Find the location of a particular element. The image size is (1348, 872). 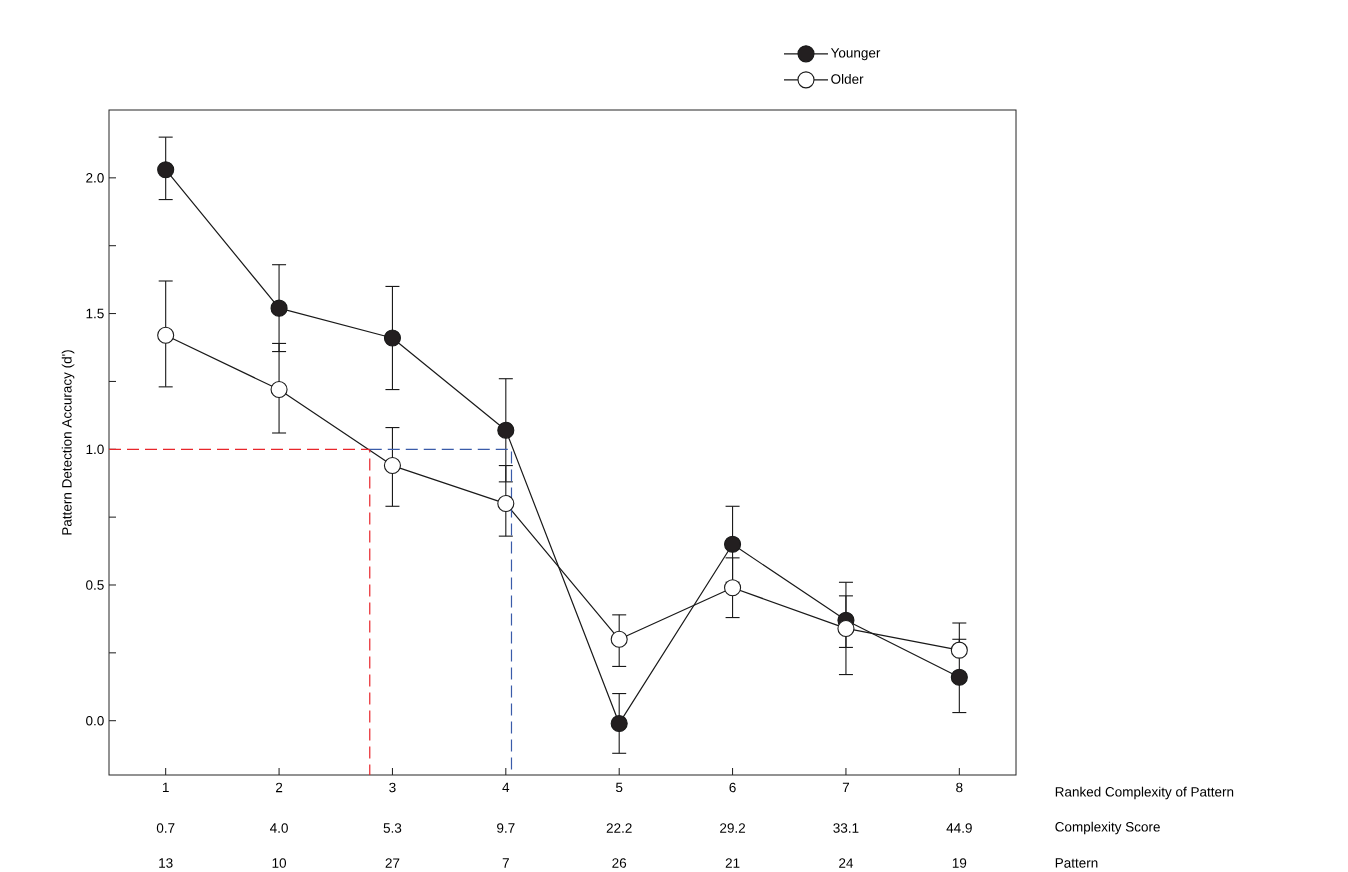

text: 33.1 is located at coordinates (846, 828).